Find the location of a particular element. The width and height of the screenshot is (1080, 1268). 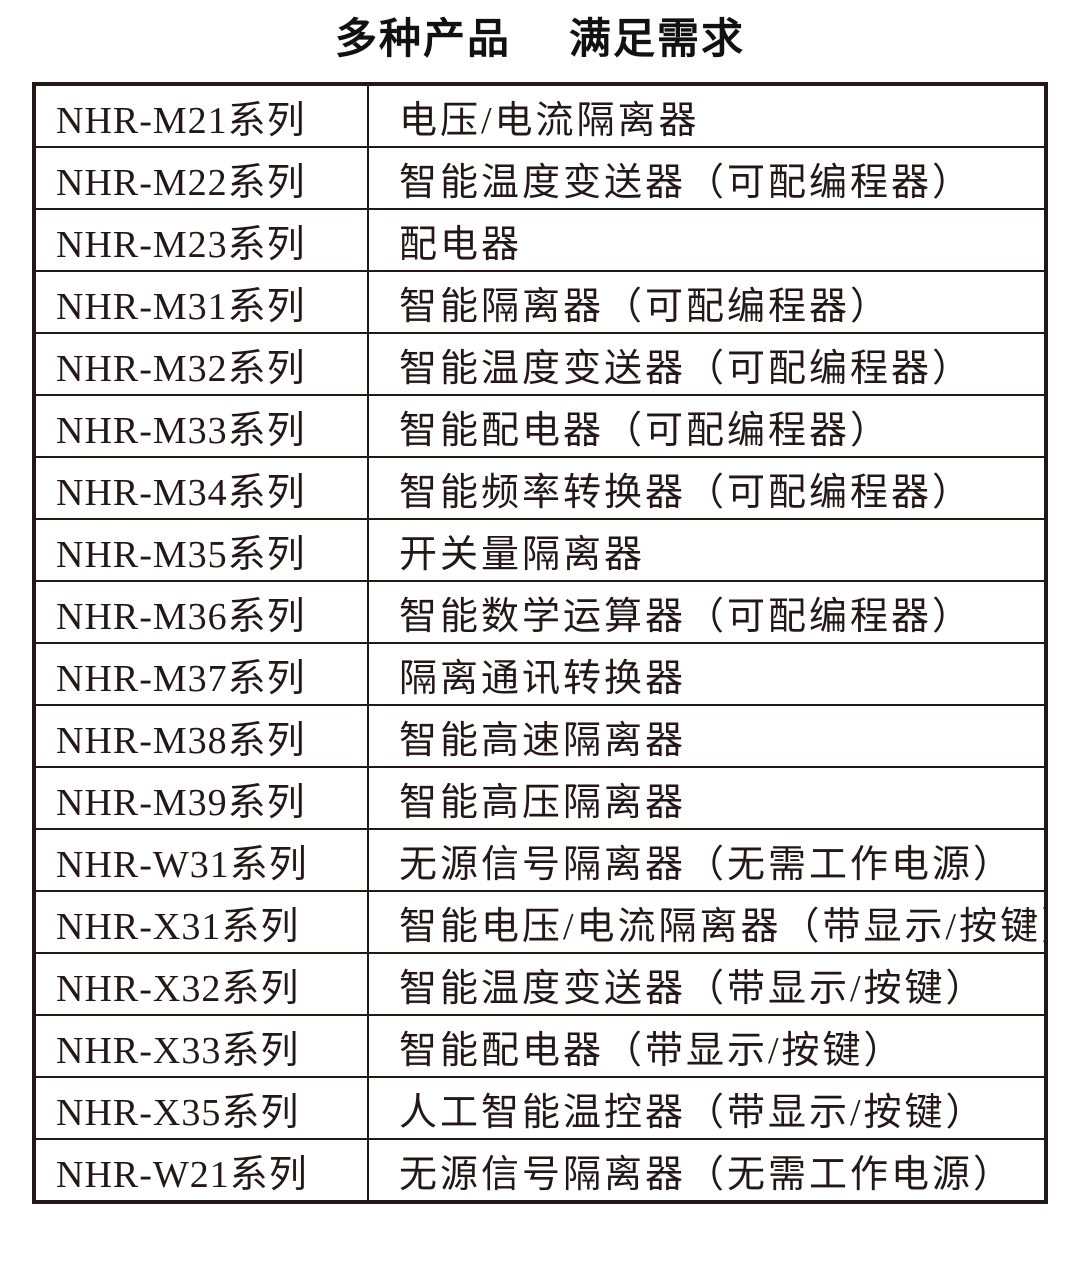

description-cell: 智能电压/电流隔离器（带显示/按键） is located at coordinates (707, 922).